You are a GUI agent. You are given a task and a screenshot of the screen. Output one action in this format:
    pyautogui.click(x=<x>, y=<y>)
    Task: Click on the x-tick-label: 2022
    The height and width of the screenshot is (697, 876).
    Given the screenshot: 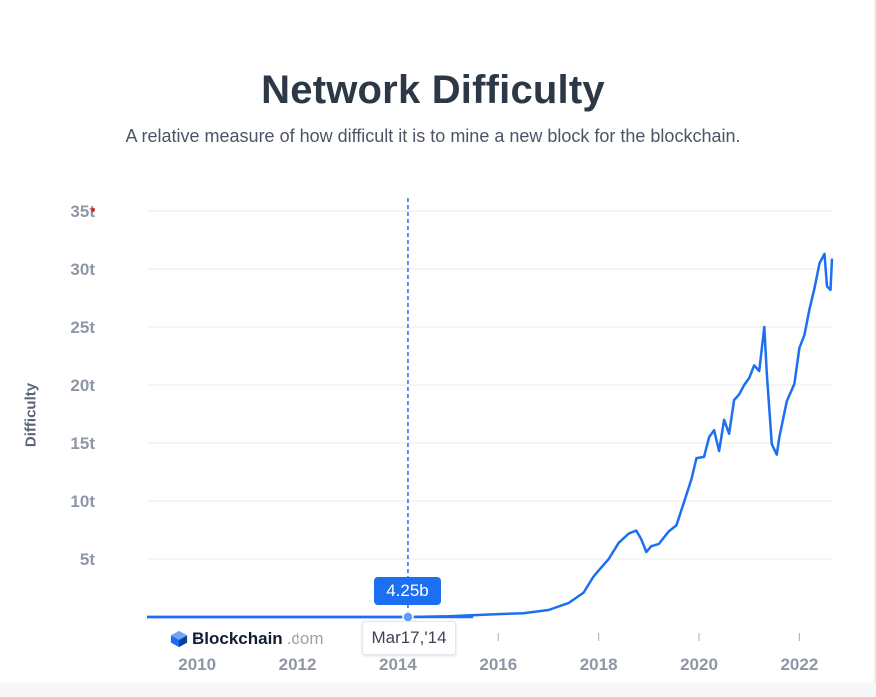 What is the action you would take?
    pyautogui.click(x=799, y=664)
    